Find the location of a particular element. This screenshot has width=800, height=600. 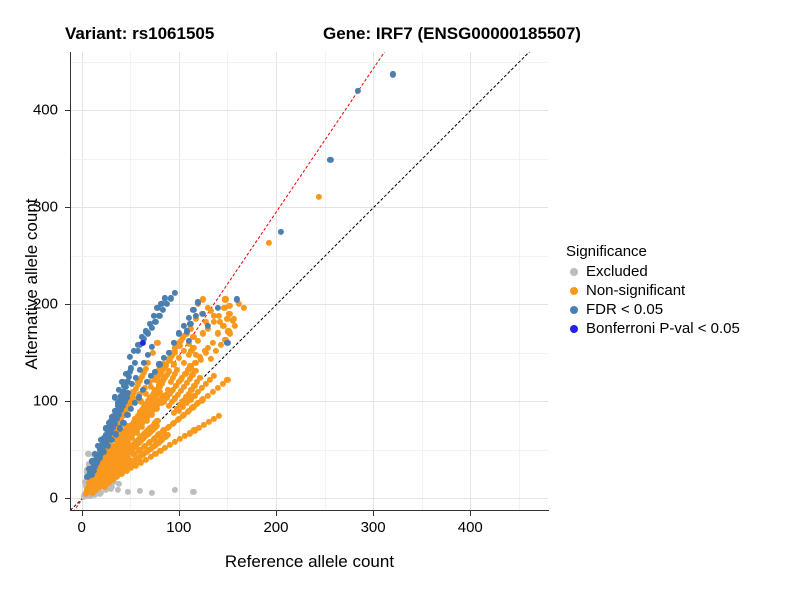

legend-item-label: Non-significant is located at coordinates (636, 290).